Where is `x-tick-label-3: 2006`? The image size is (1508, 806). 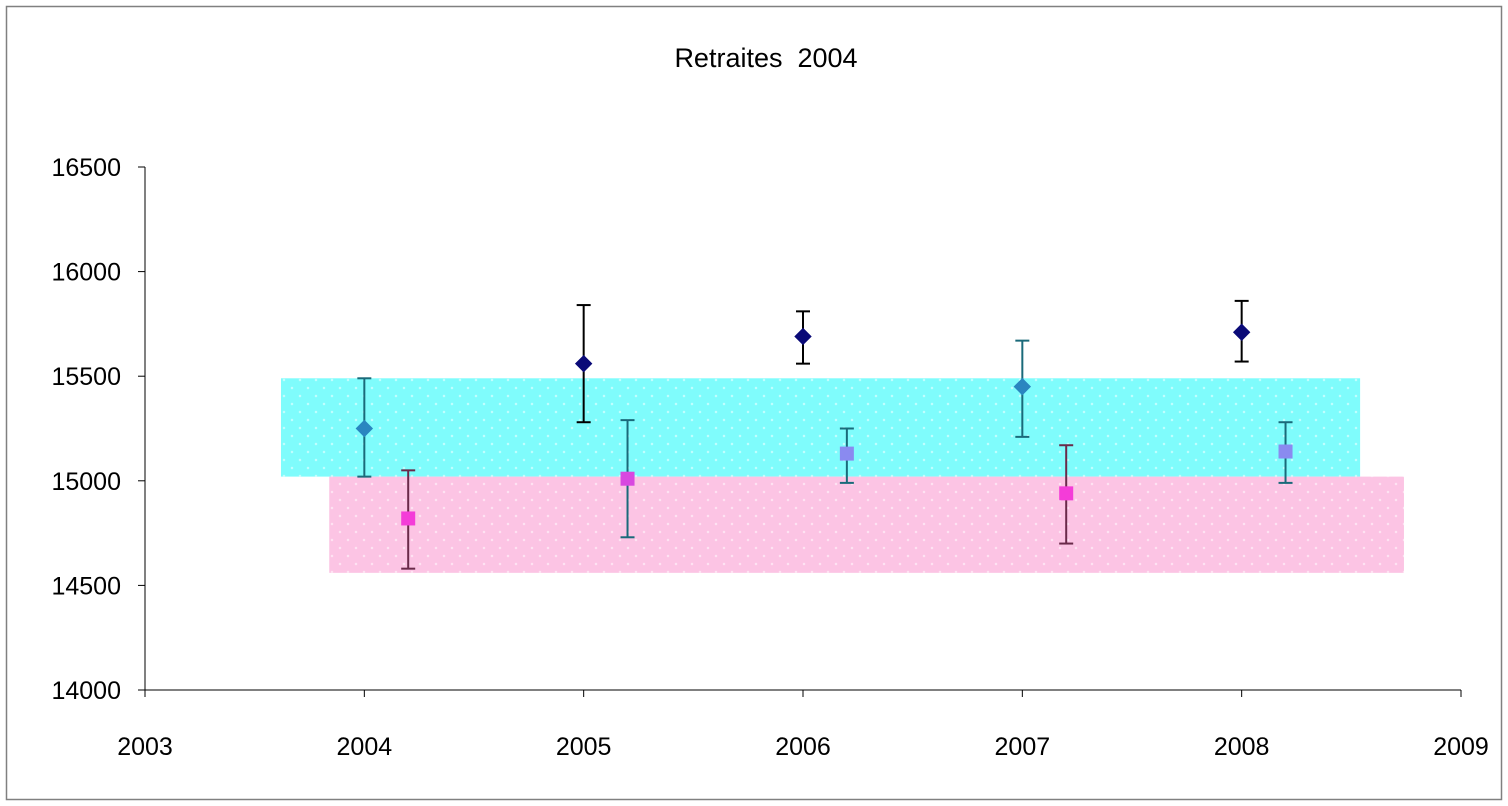
x-tick-label-3: 2006 is located at coordinates (803, 747).